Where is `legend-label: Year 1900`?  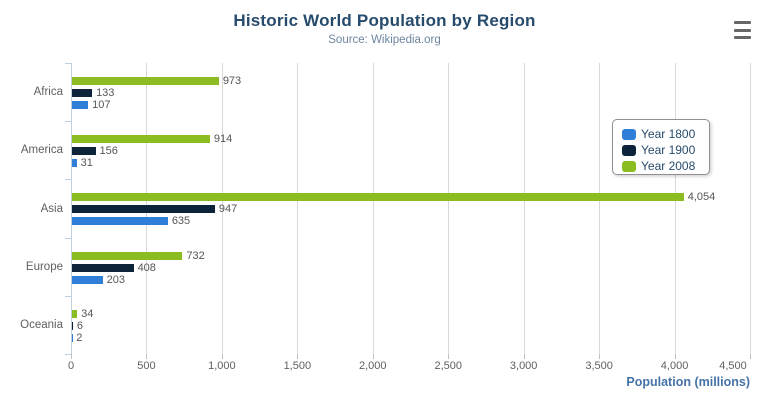 legend-label: Year 1900 is located at coordinates (668, 150).